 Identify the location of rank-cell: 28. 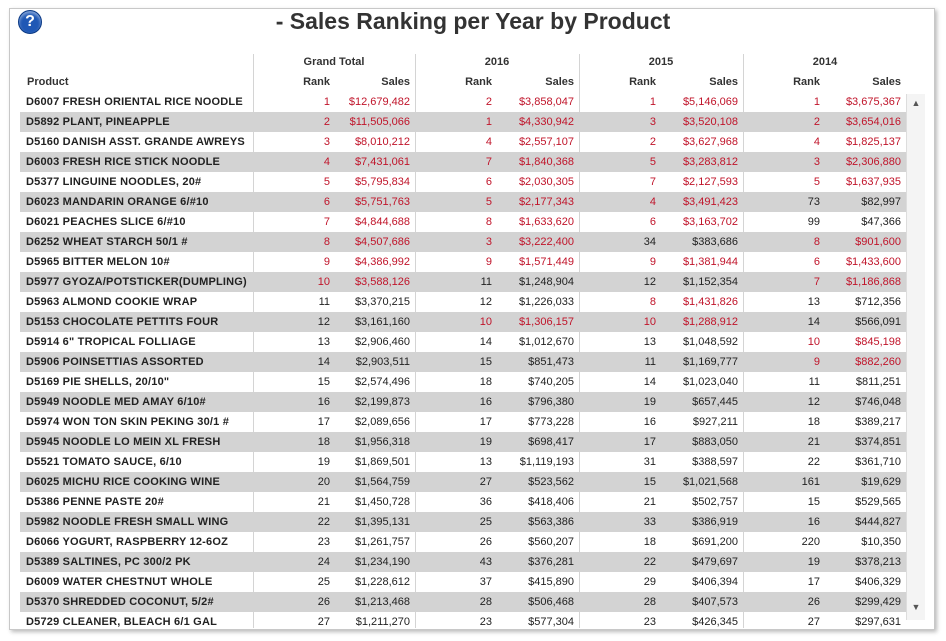
(649, 602).